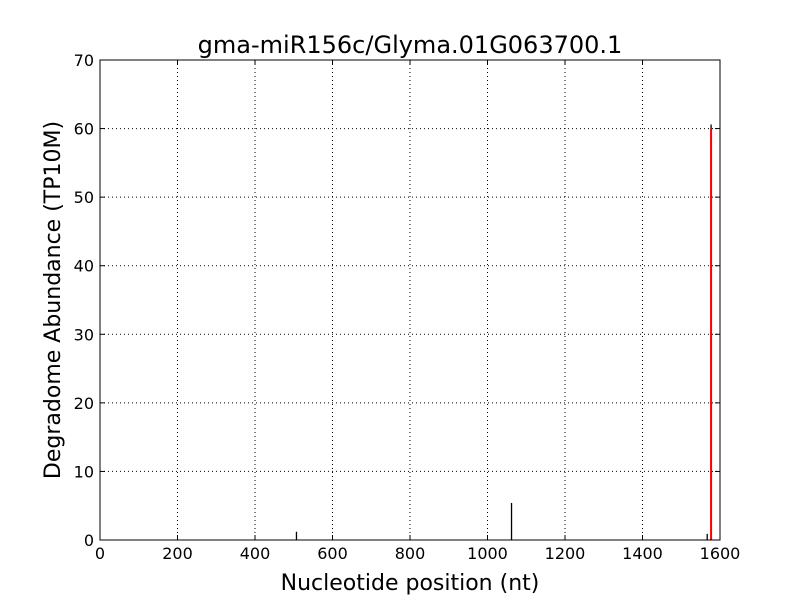 This screenshot has height=604, width=800. I want to click on x-tick-label: 1600, so click(720, 553).